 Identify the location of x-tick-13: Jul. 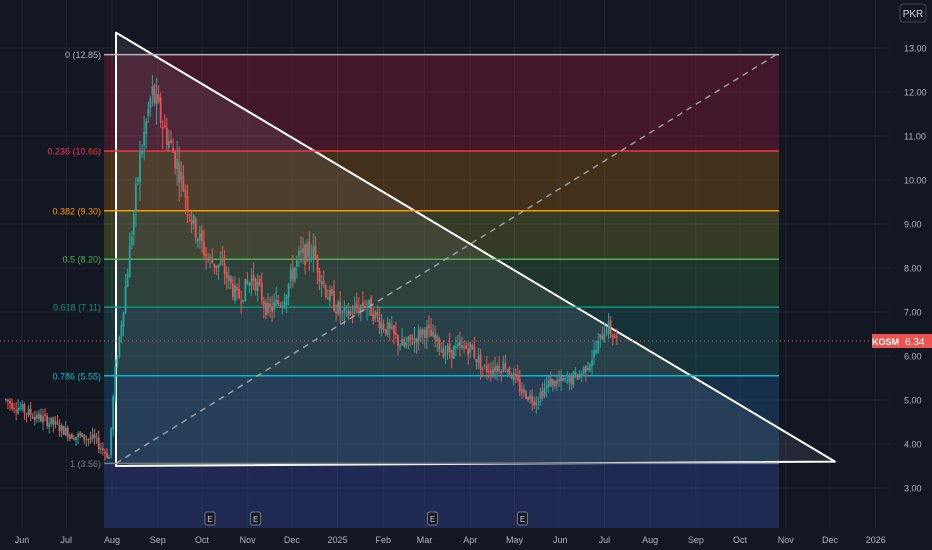
(605, 540).